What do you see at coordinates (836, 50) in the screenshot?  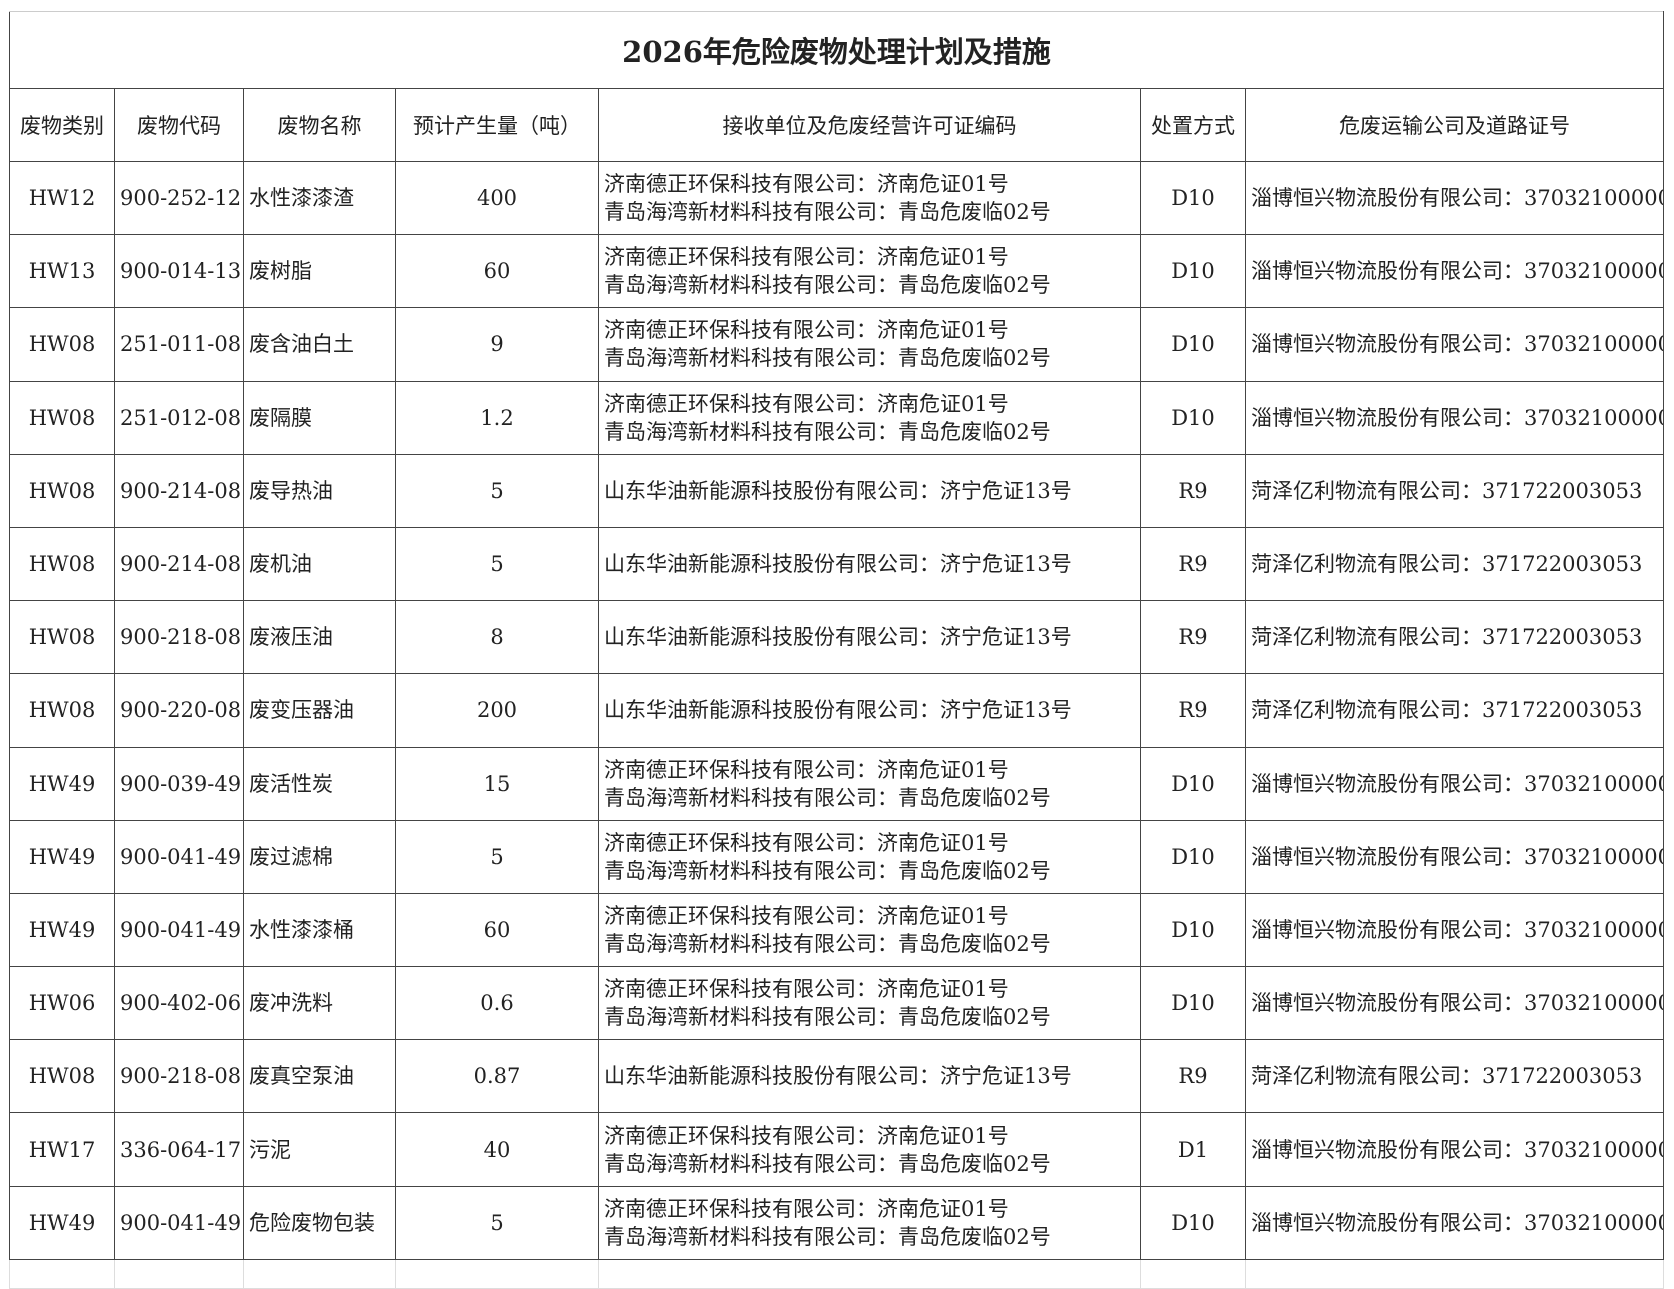 I see `table-title: 2026年危险废物处理计划及措施` at bounding box center [836, 50].